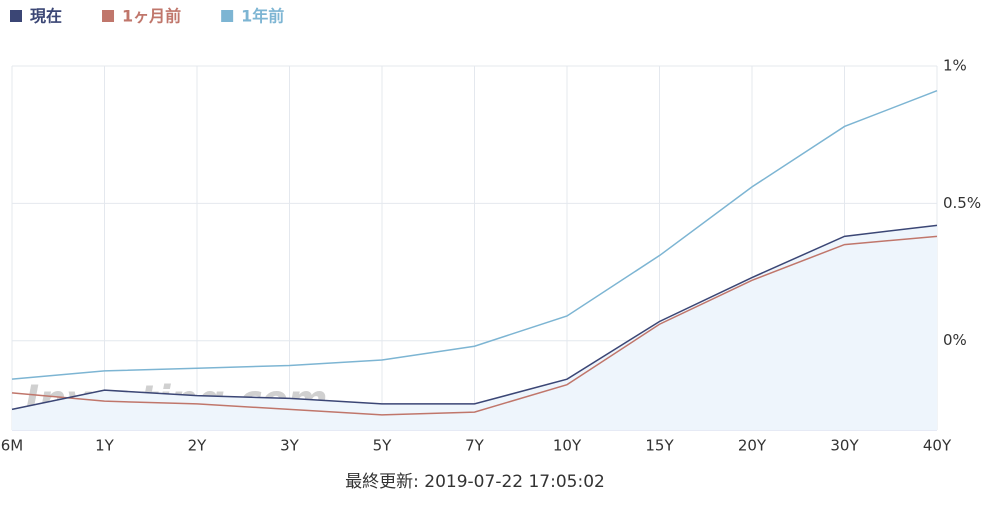  I want to click on footer: 最終更新: 2019-07-22 17:05:02, so click(475, 482).